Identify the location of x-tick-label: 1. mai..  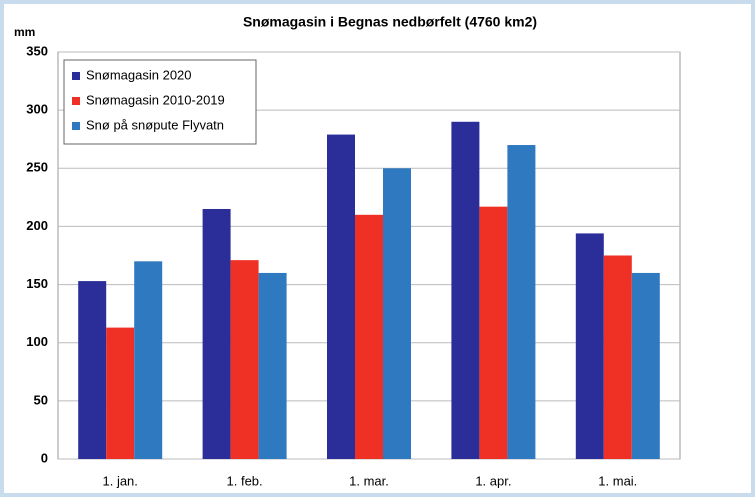
(617, 480).